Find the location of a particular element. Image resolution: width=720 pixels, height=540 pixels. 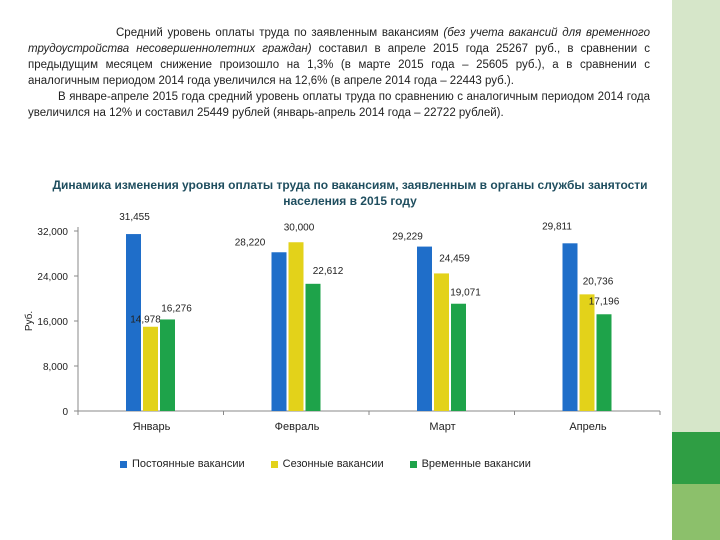

side-strip-mid is located at coordinates (696, 458).